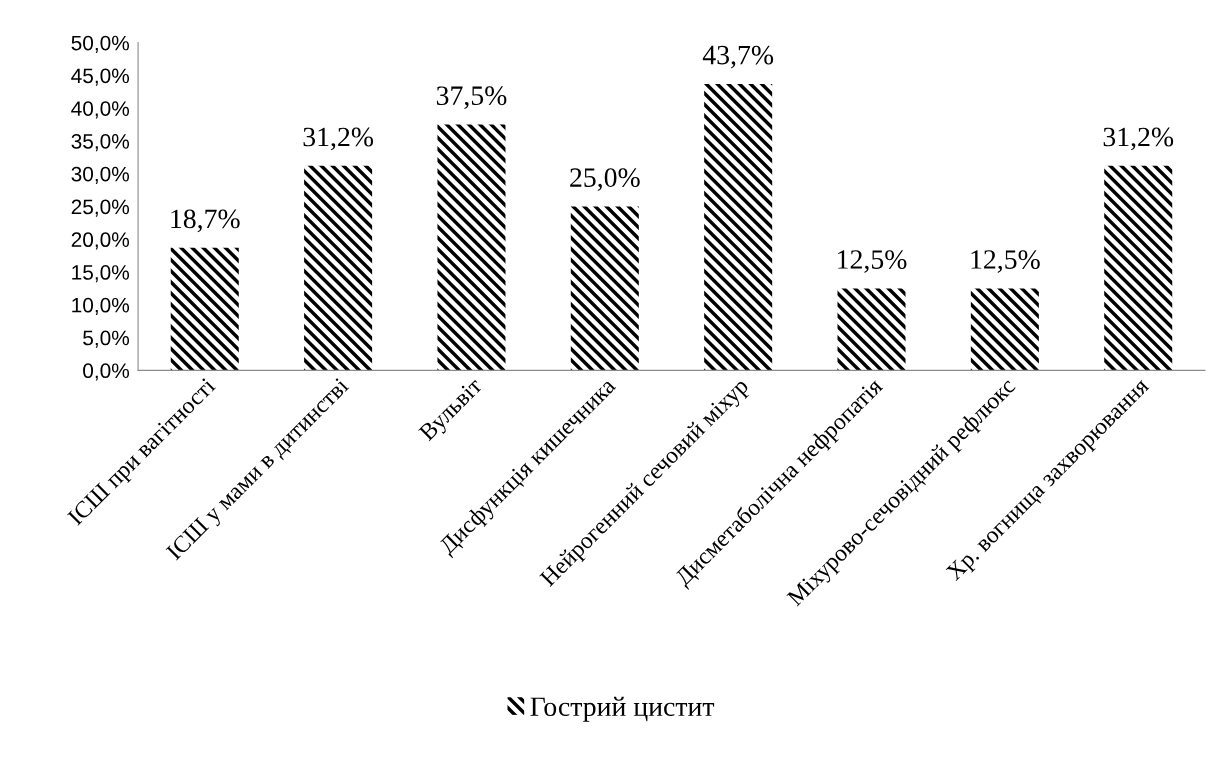 The width and height of the screenshot is (1222, 762). I want to click on data-label: 37,5%, so click(471, 98).